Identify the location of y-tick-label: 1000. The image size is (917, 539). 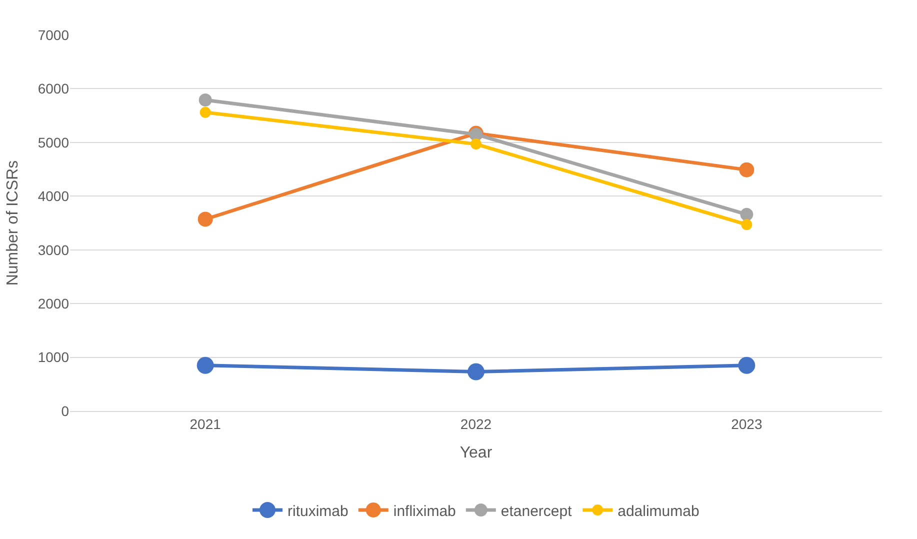
(54, 357).